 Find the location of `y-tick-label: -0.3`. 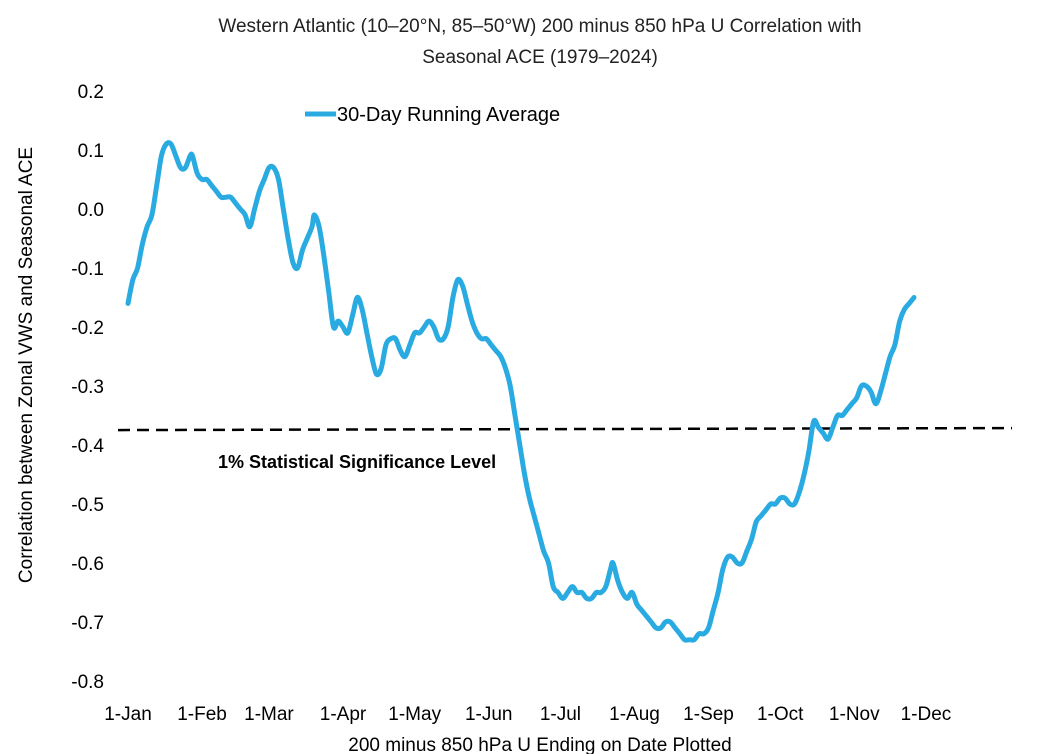

y-tick-label: -0.3 is located at coordinates (87, 387).